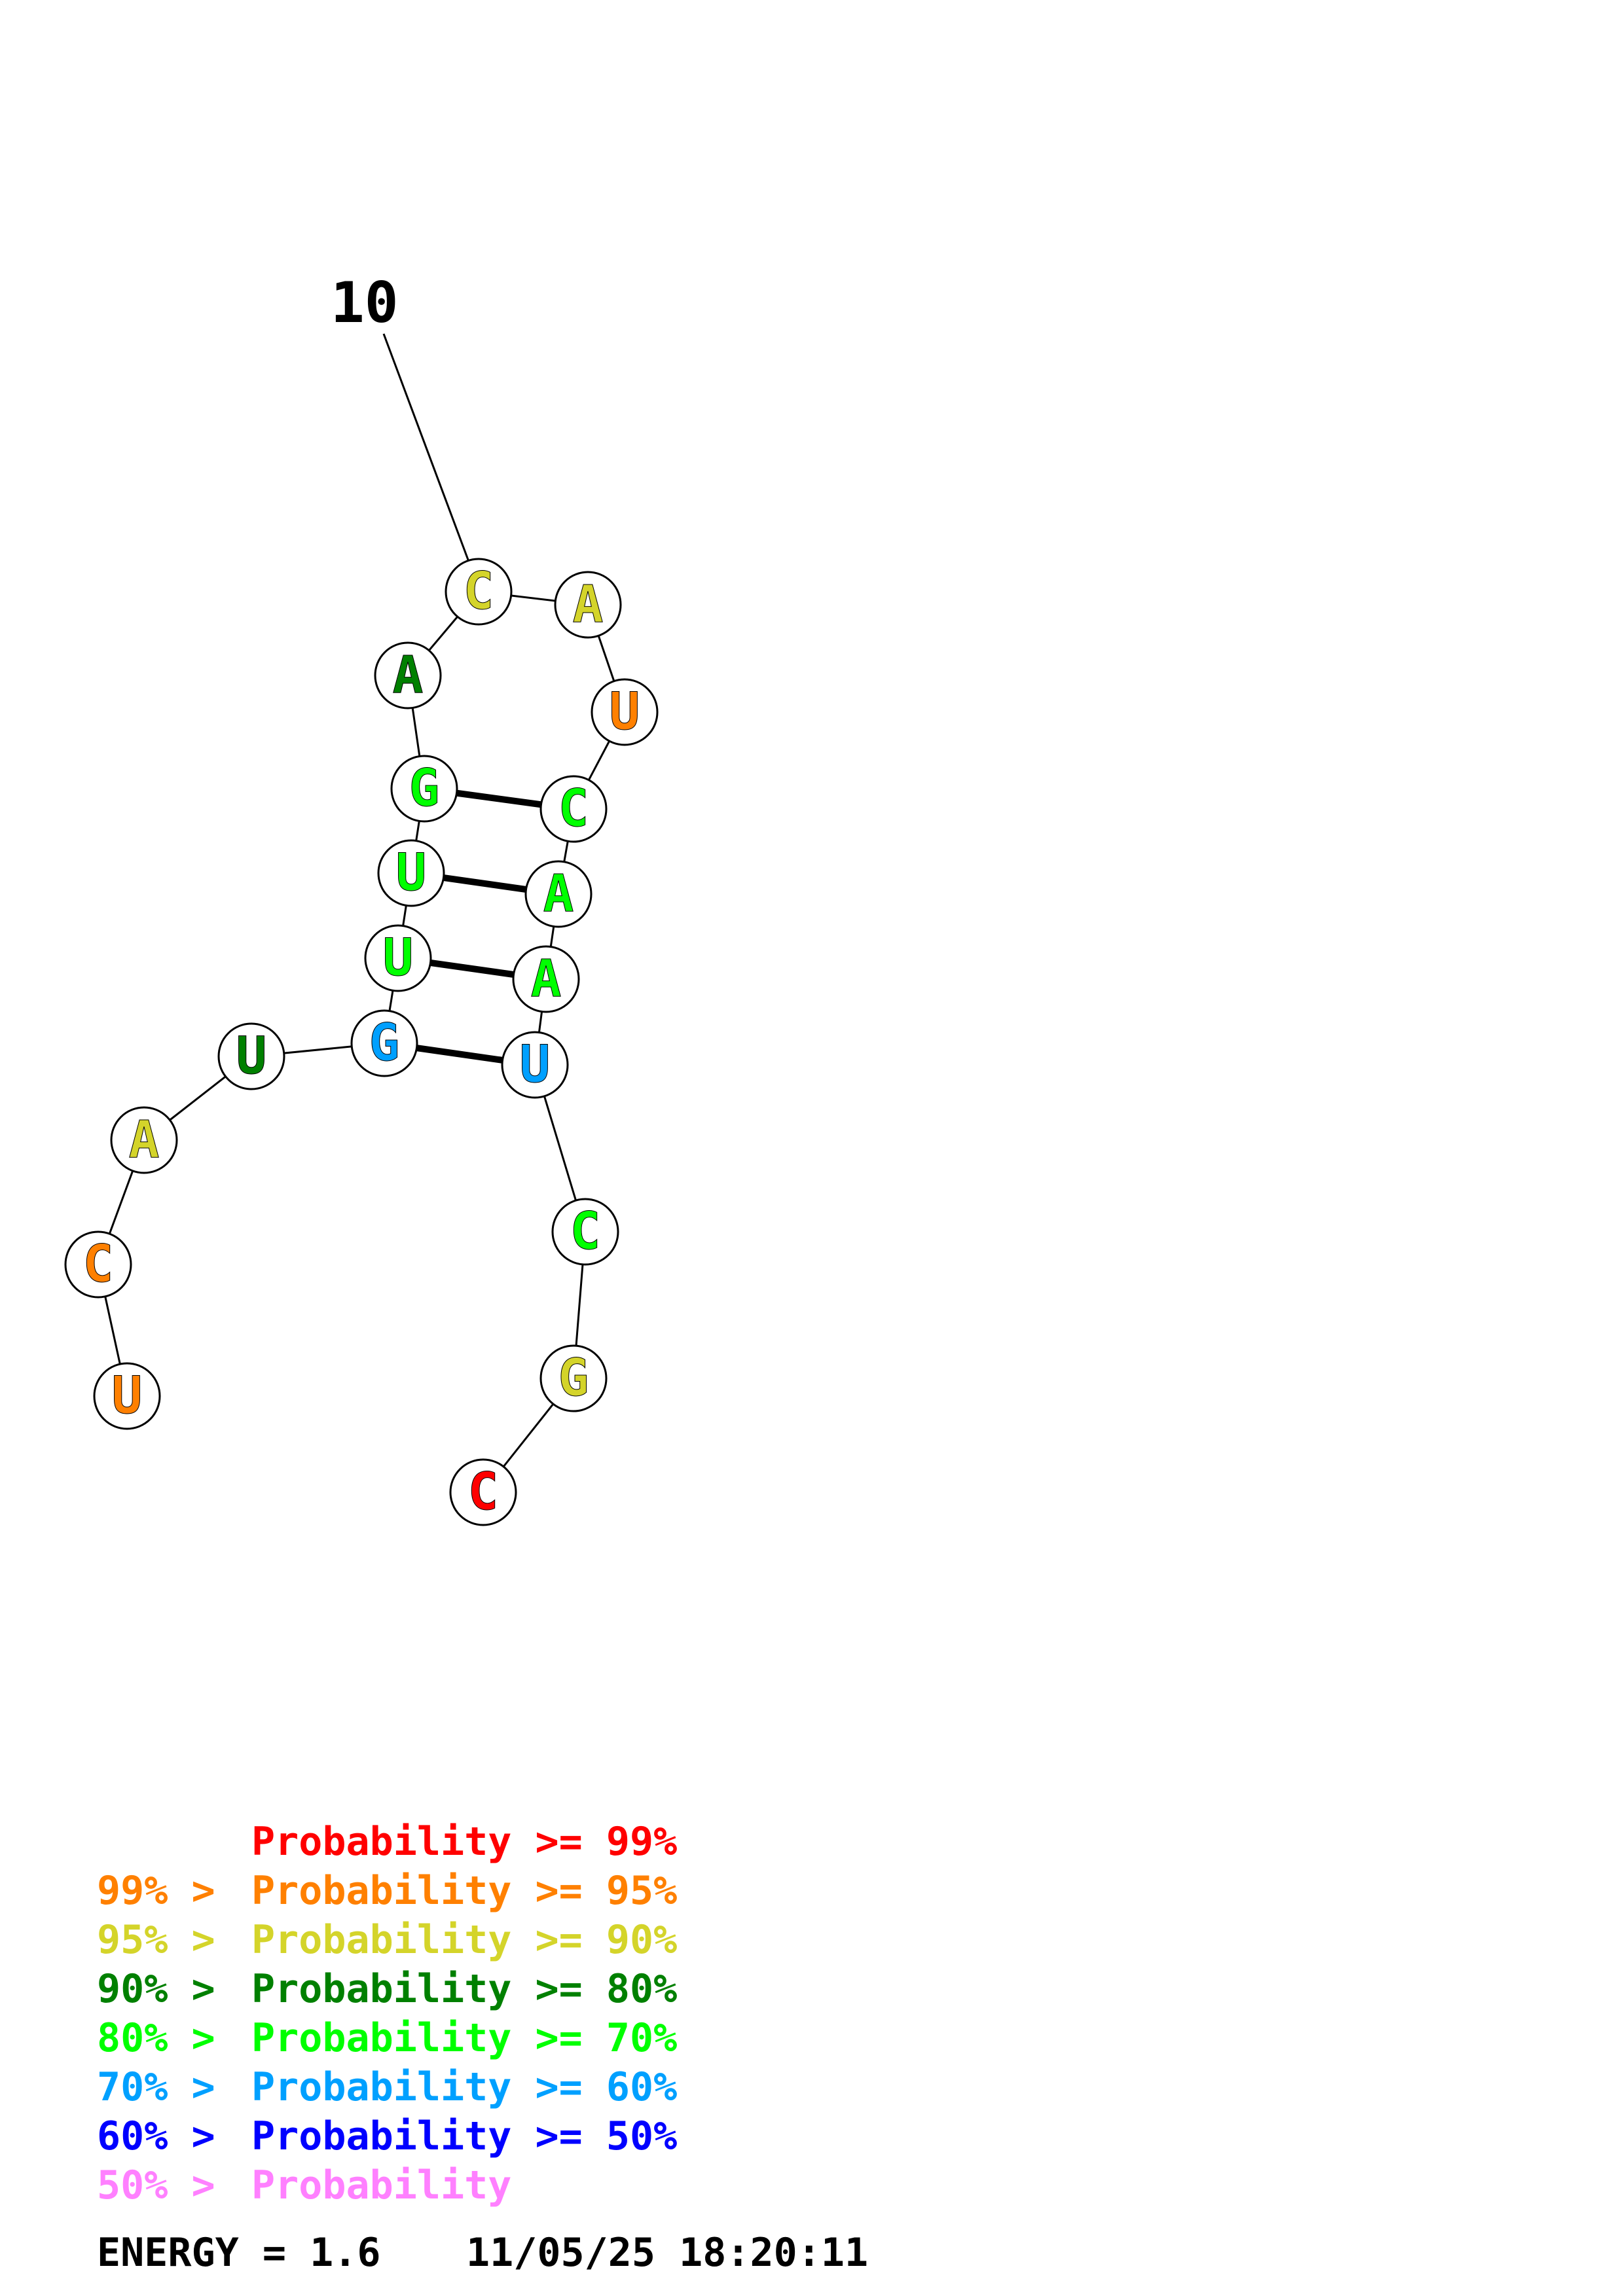 The image size is (1623, 2296). I want to click on legend-range: Probability >= 80%, so click(464, 1989).